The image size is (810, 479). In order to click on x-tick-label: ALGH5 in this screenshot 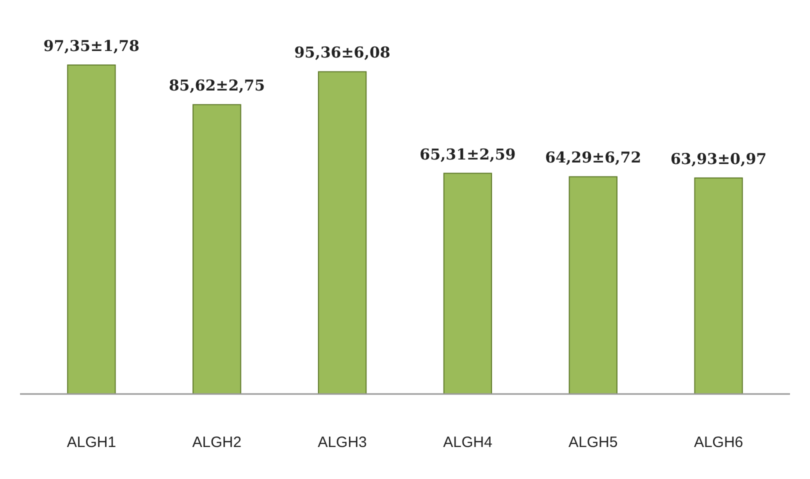, I will do `click(593, 442)`.